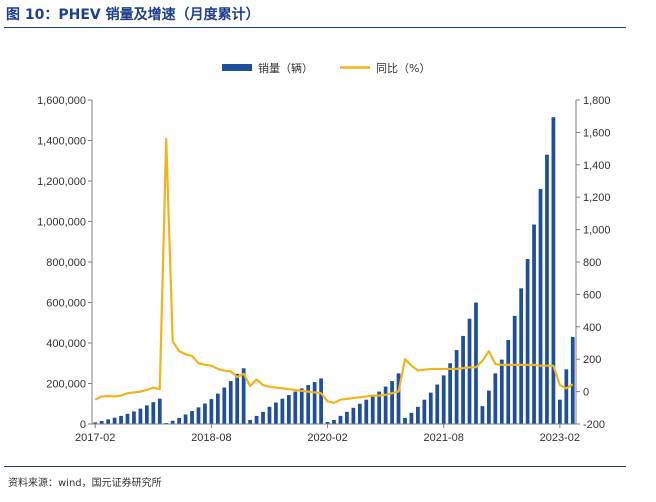  I want to click on x-tick-label: 2018-08, so click(211, 438).